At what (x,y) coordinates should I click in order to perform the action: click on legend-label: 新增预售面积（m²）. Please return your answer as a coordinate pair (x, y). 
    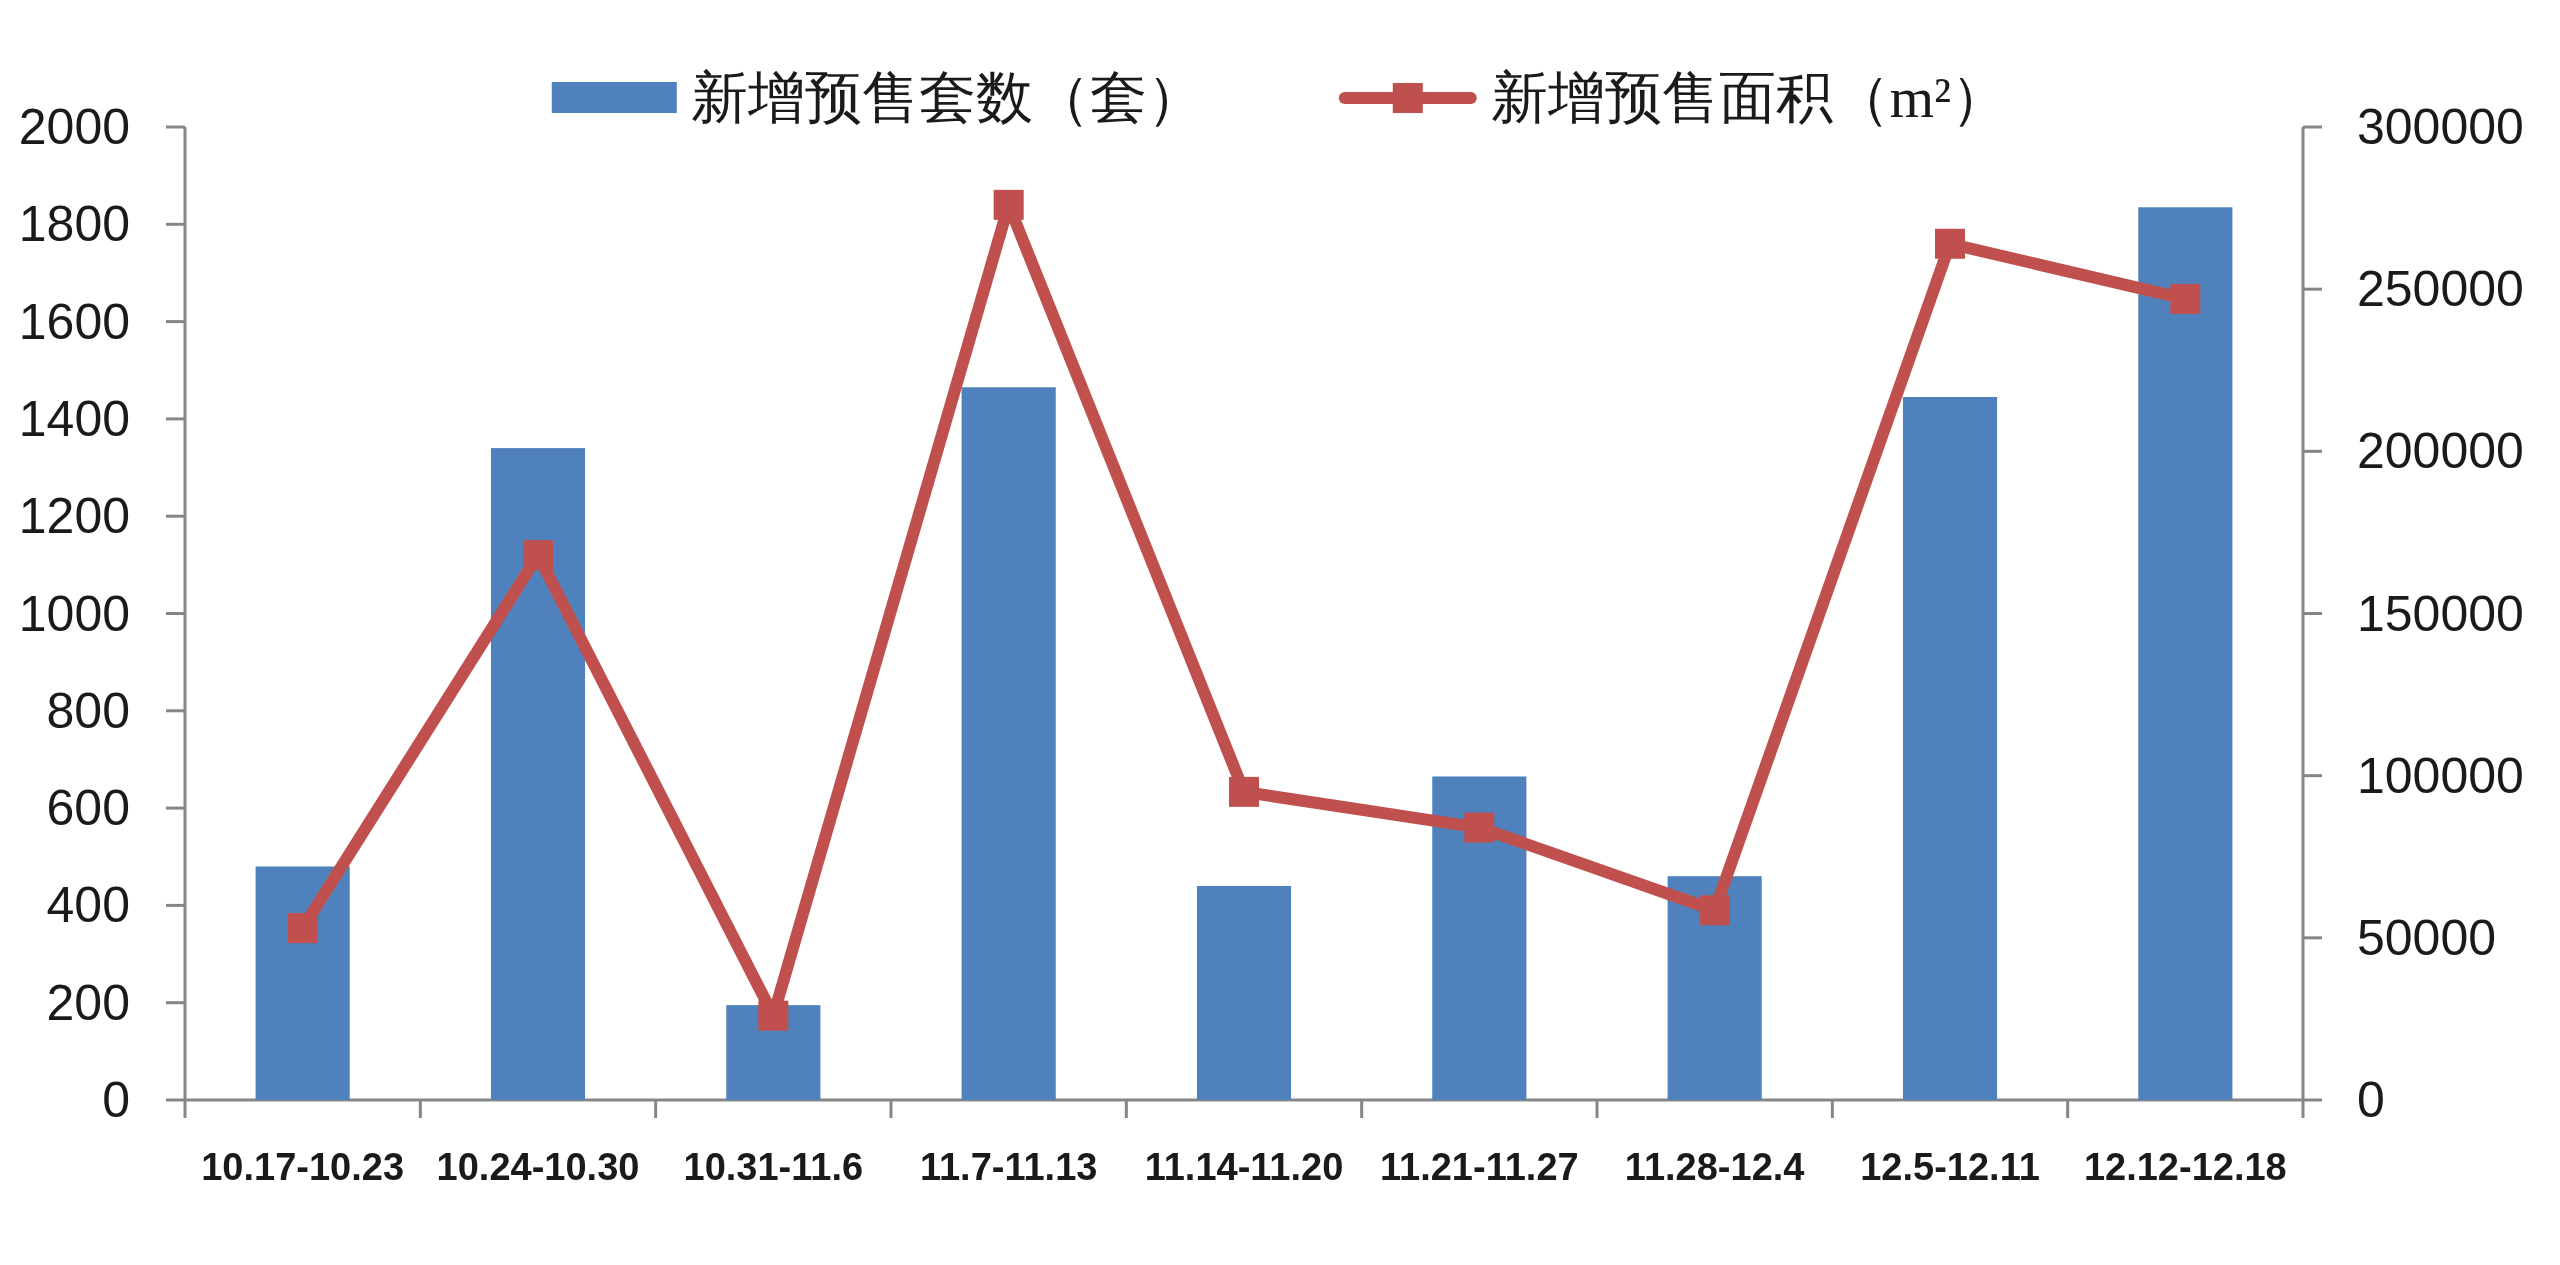
    Looking at the image, I should click on (1749, 97).